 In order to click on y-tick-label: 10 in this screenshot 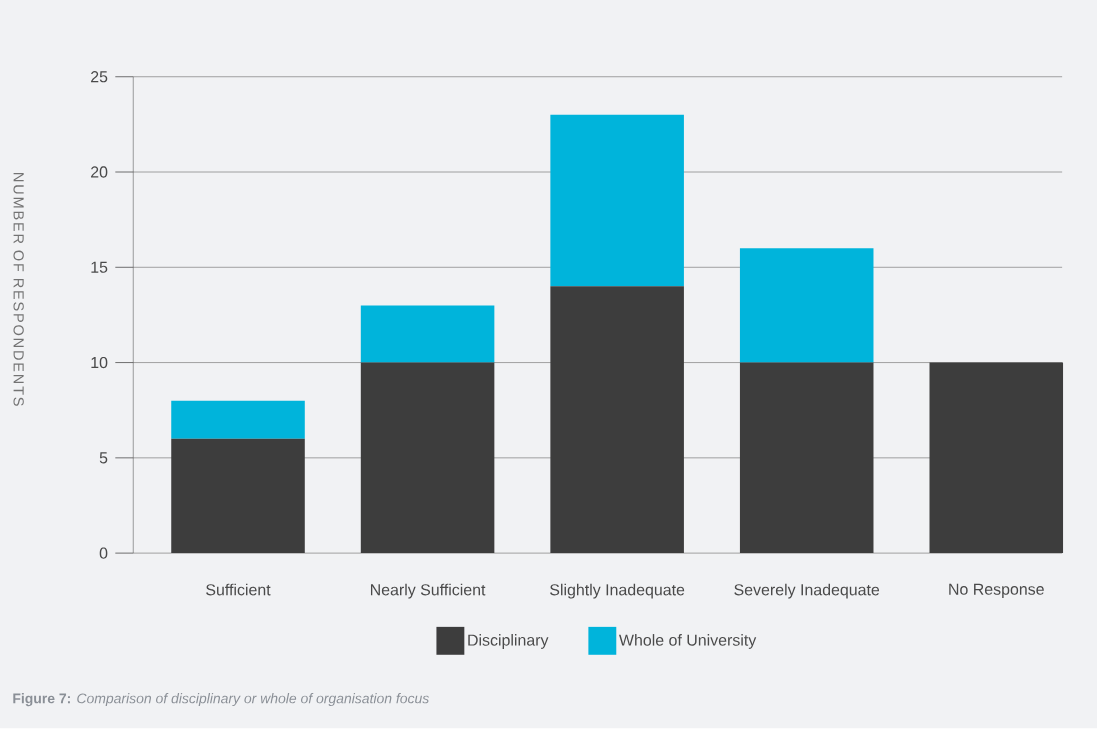, I will do `click(99, 363)`.